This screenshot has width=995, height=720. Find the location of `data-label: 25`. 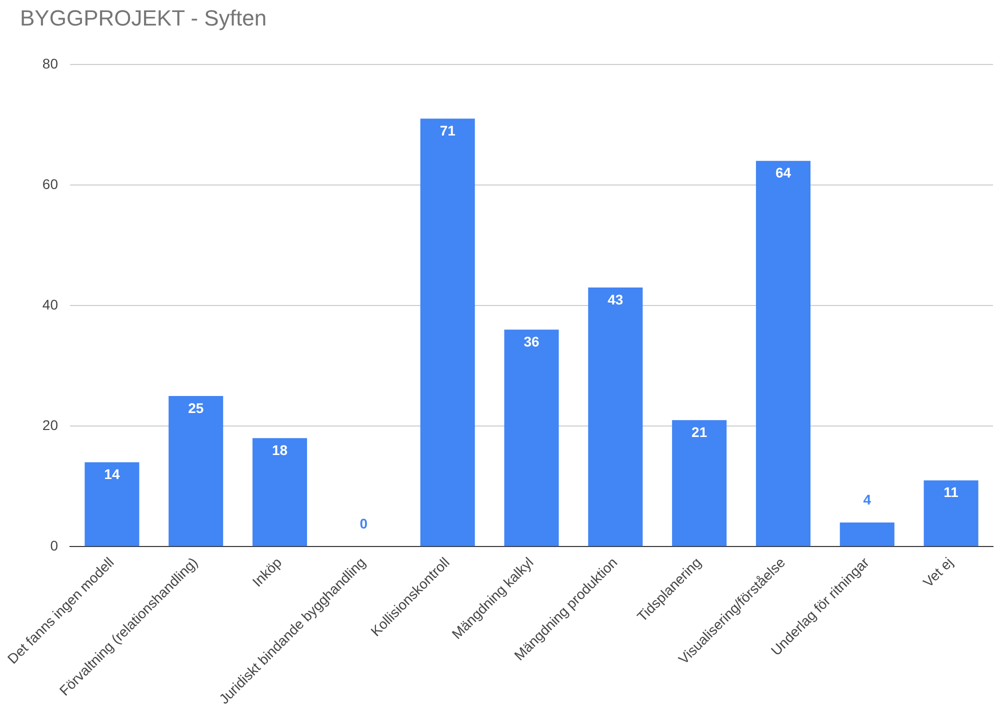

data-label: 25 is located at coordinates (196, 408).